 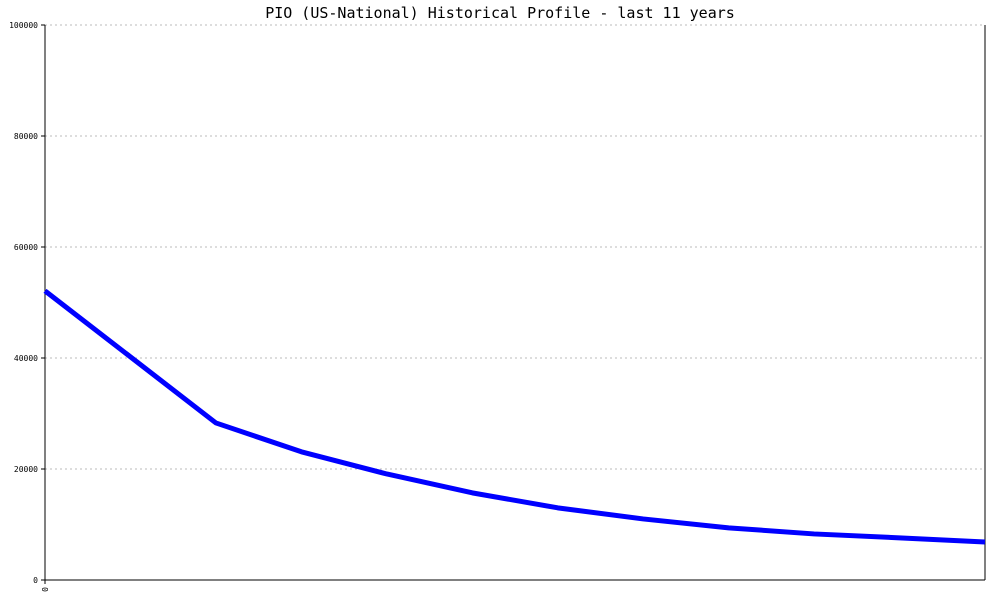 What do you see at coordinates (35, 580) in the screenshot?
I see `y-tick-label: 0` at bounding box center [35, 580].